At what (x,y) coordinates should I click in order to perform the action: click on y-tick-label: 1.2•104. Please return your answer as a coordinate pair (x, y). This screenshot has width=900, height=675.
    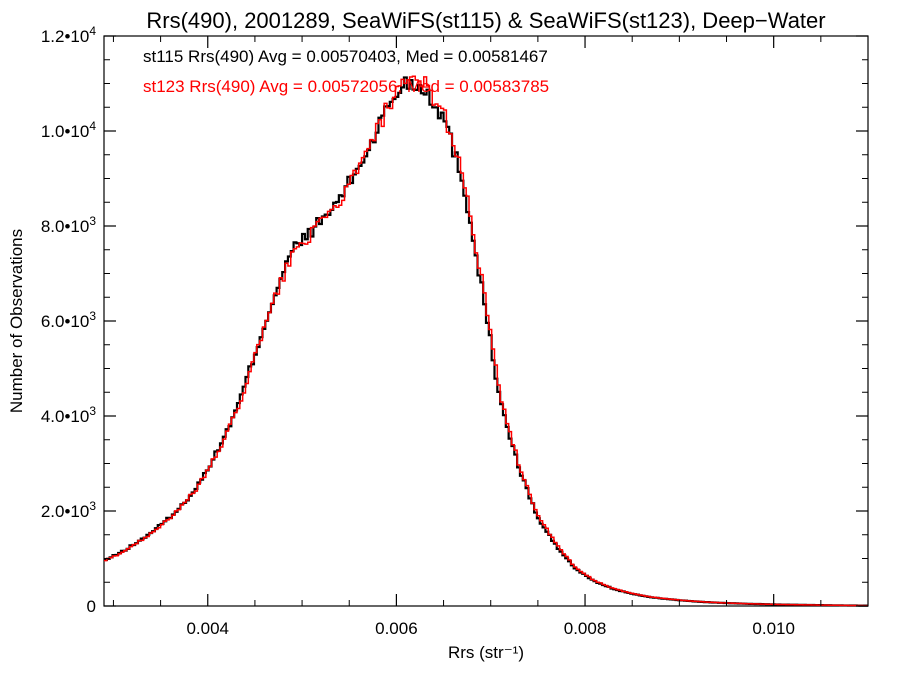
    Looking at the image, I should click on (69, 35).